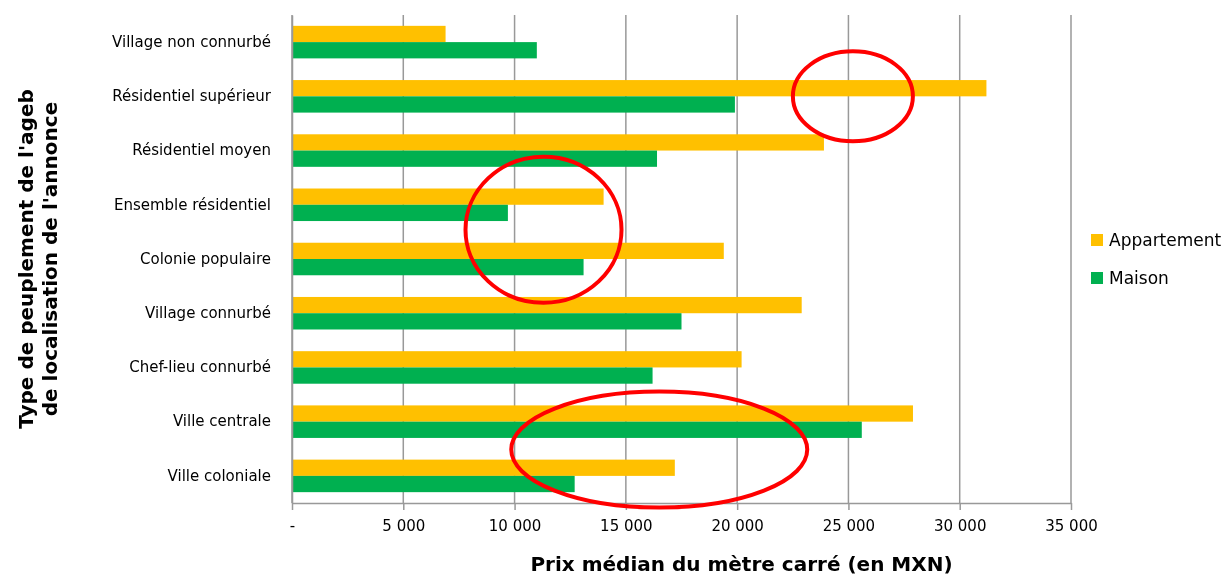  Describe the element at coordinates (1165, 240) in the screenshot. I see `legend-label: Appartement` at that location.